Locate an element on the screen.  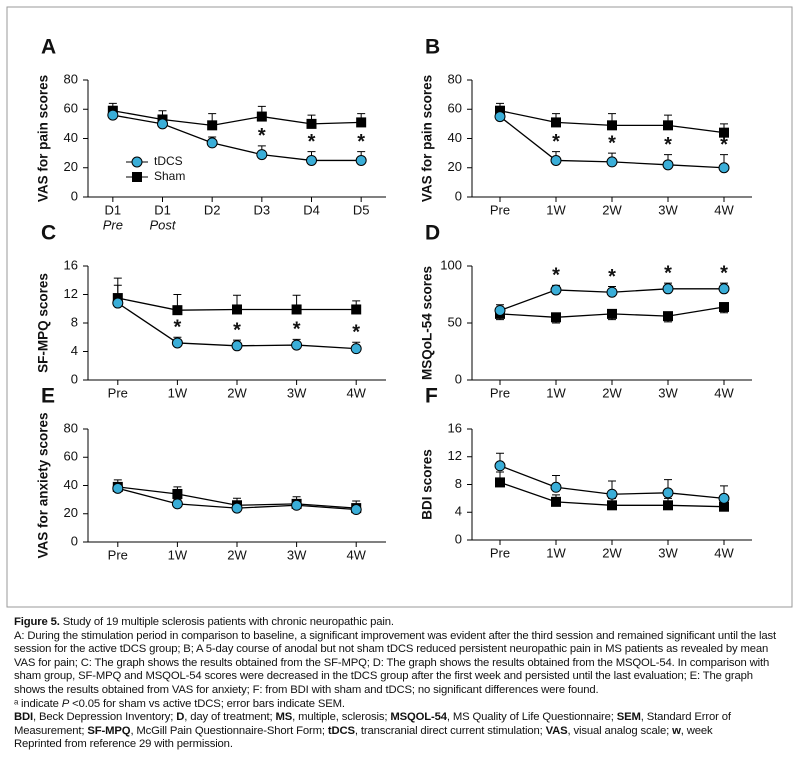
footnote-text: ᵃ indicate is located at coordinates (38, 703).